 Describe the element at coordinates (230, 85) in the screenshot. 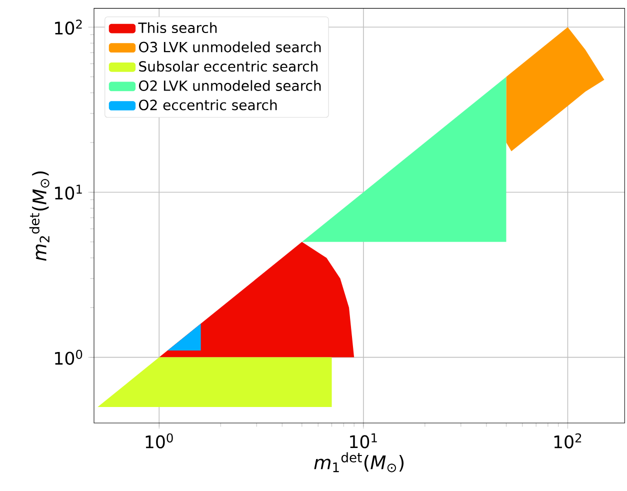

I see `legend-label: O2 LVK unmodeled search` at that location.